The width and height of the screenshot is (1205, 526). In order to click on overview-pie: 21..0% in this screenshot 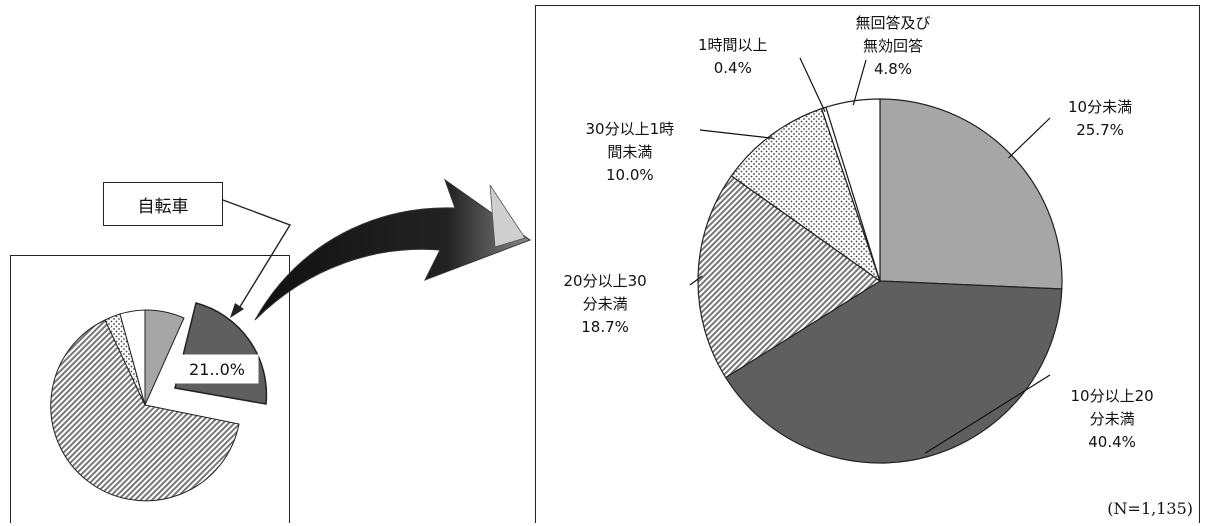, I will do `click(159, 402)`.